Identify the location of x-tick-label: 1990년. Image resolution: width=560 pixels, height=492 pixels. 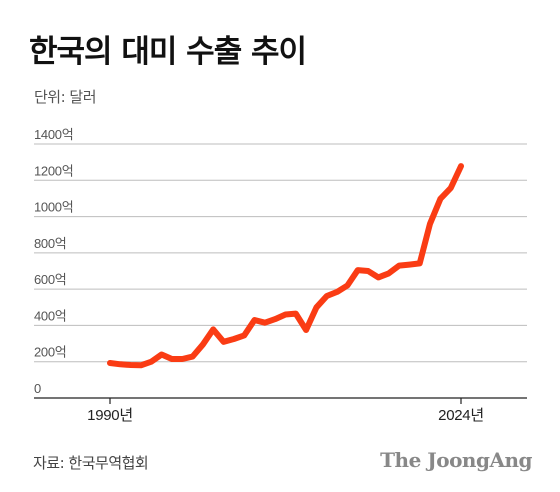
(110, 415).